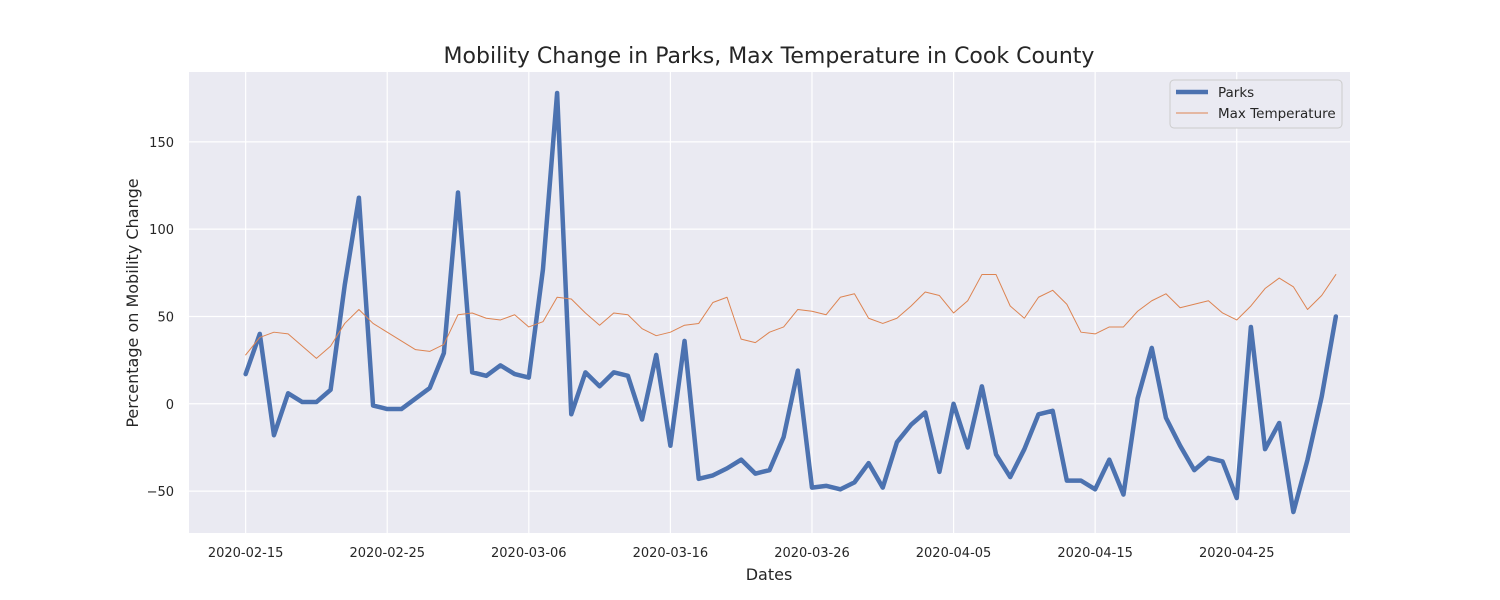 The height and width of the screenshot is (600, 1500). What do you see at coordinates (954, 553) in the screenshot?
I see `x-tick-label: 2020-04-05` at bounding box center [954, 553].